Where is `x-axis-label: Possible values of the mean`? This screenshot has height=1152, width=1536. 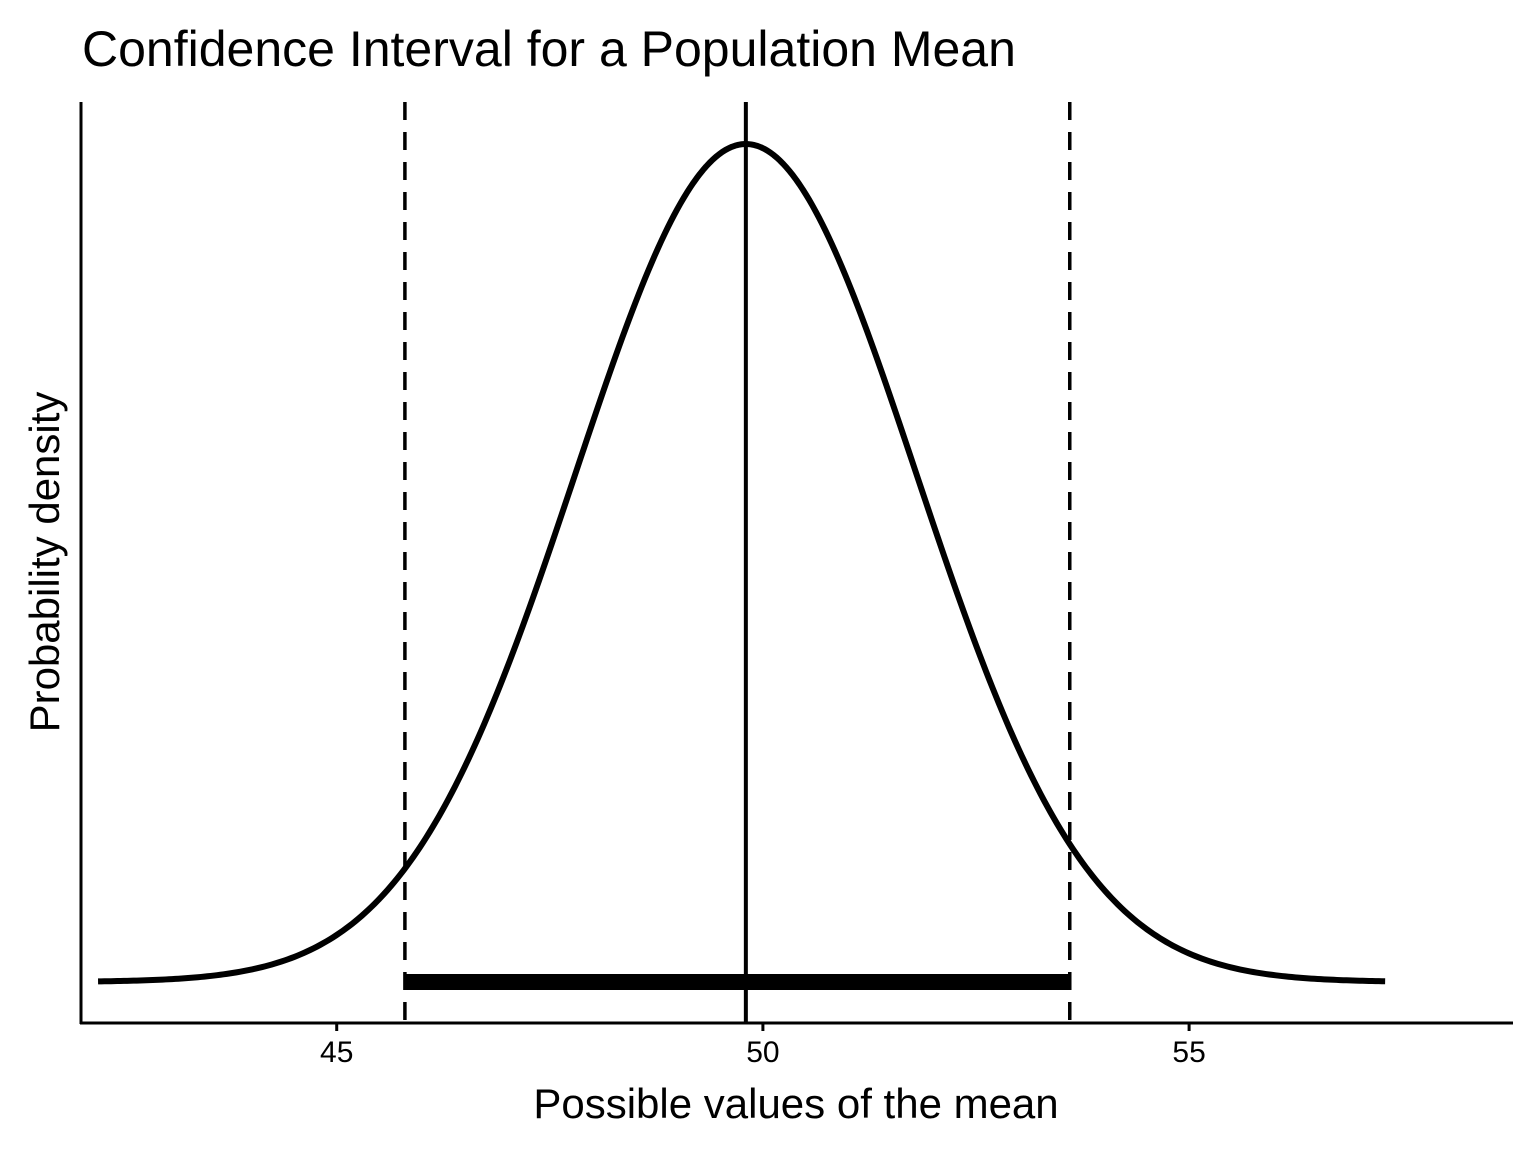
x-axis-label: Possible values of the mean is located at coordinates (795, 1103).